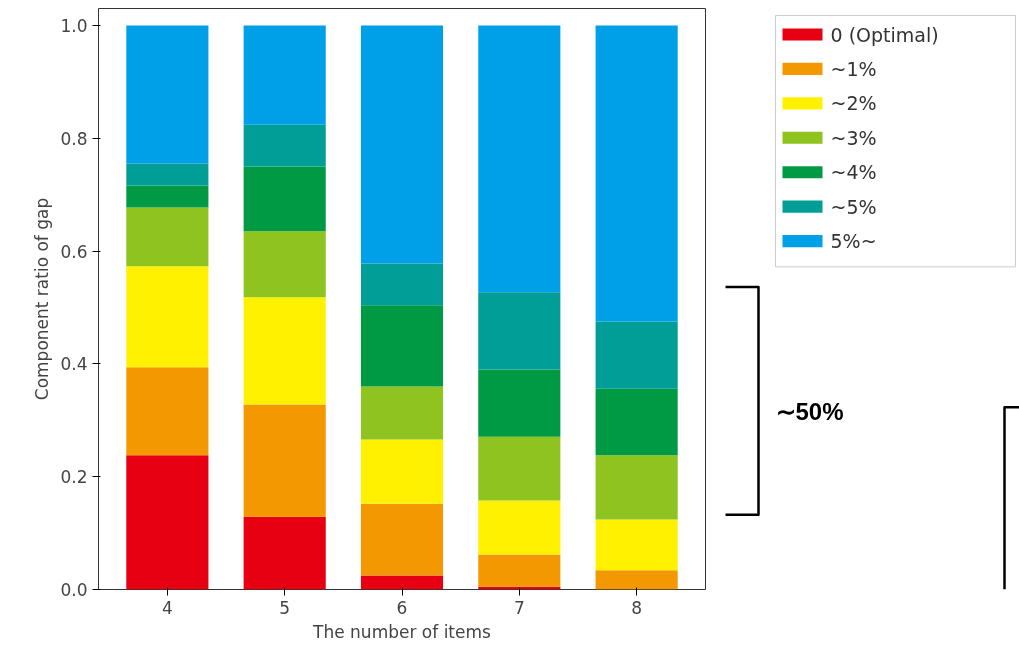  Describe the element at coordinates (853, 172) in the screenshot. I see `legend-label: ~4%` at that location.